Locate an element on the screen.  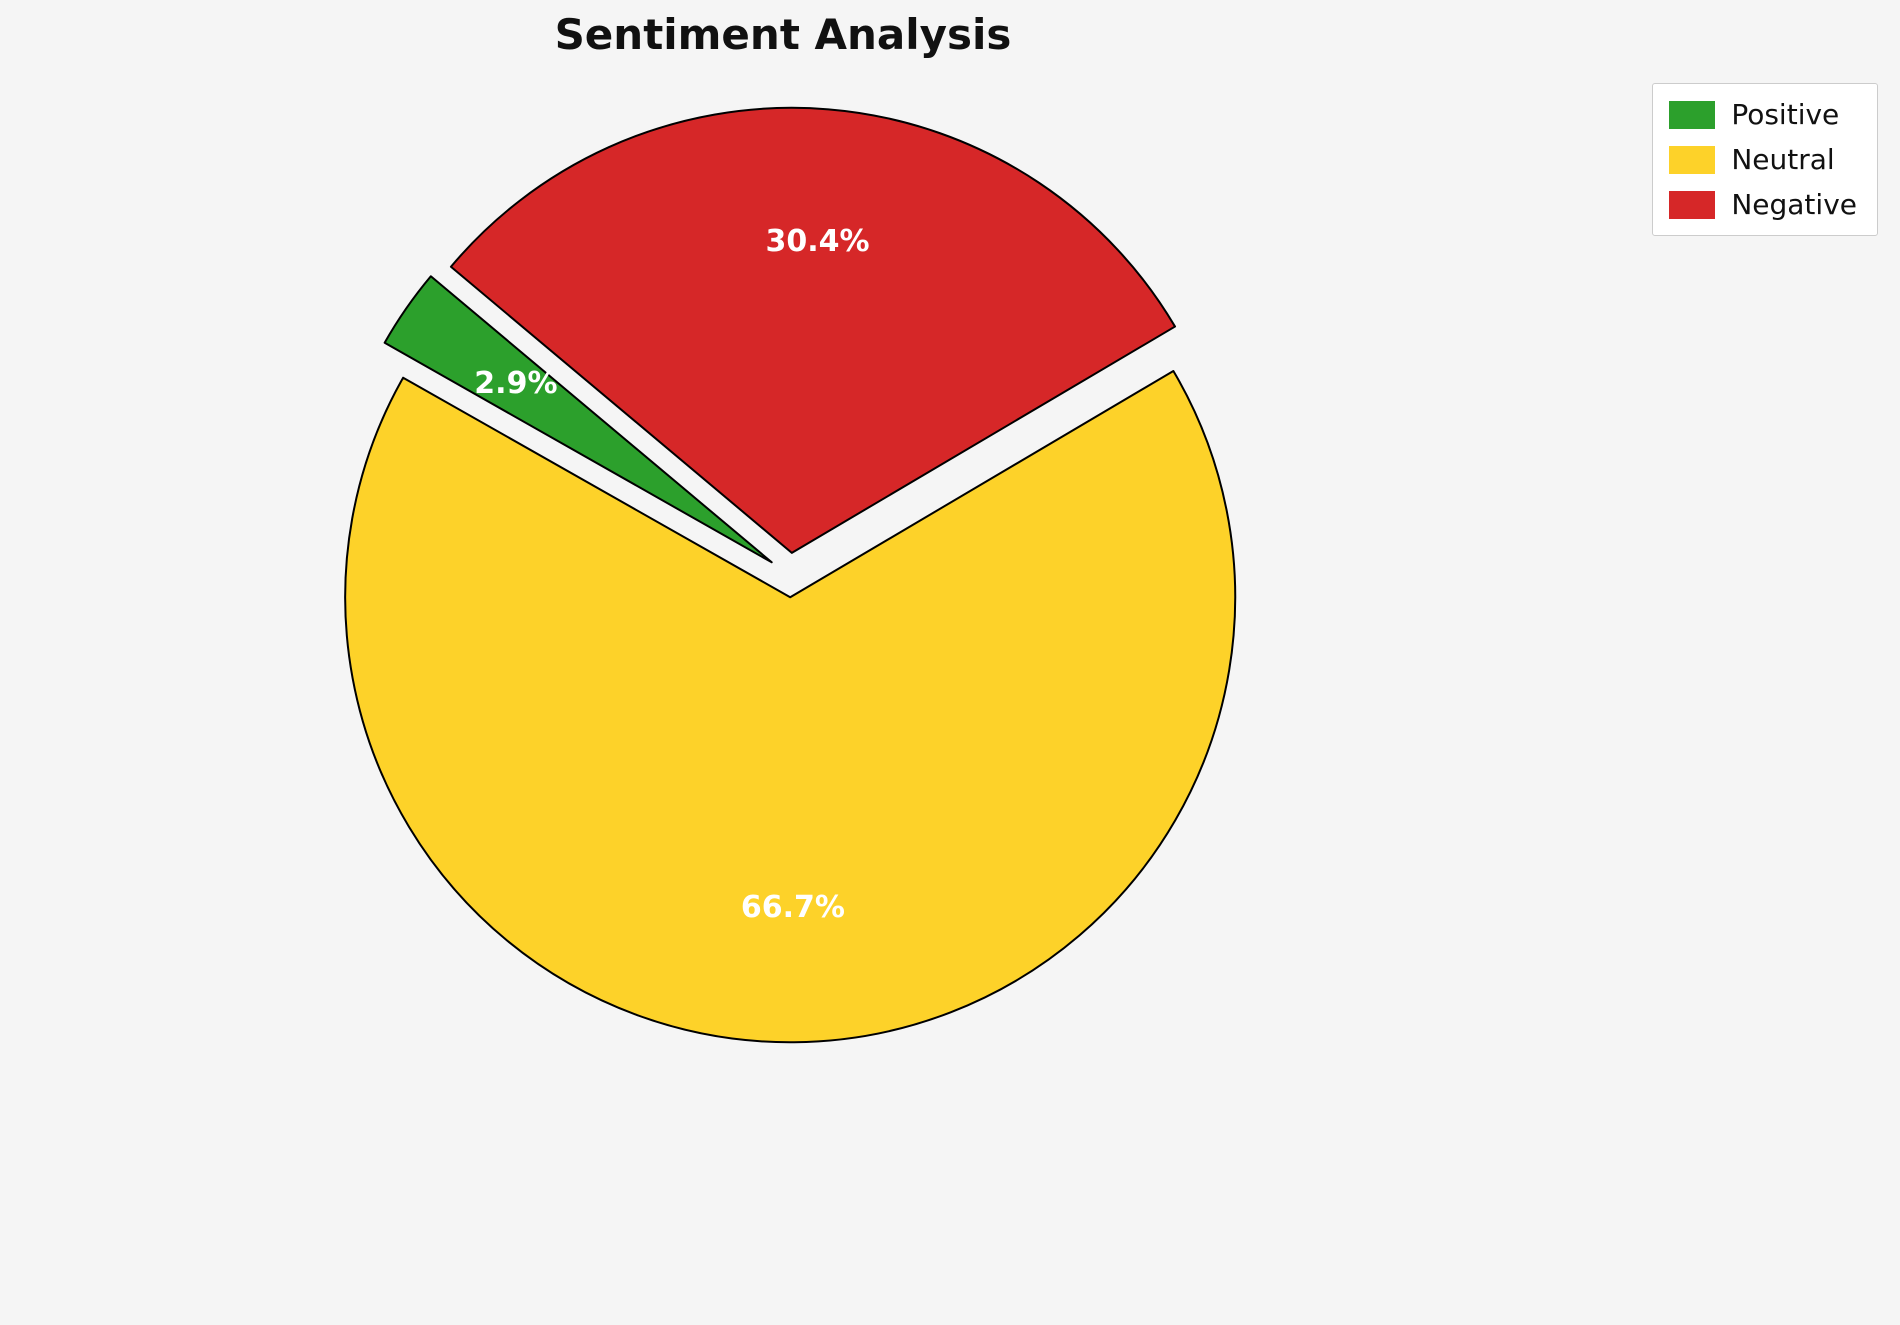
legend-item-negative: Negative is located at coordinates (1763, 204).